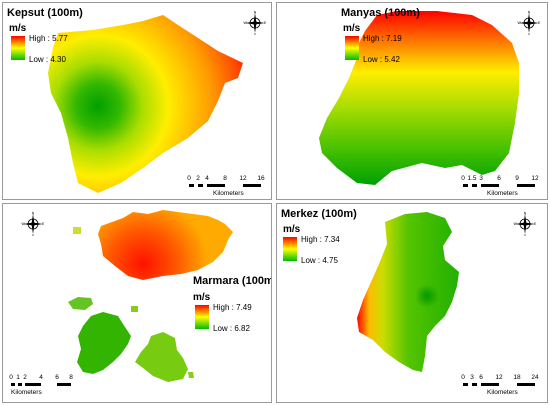 The width and height of the screenshot is (550, 405). Describe the element at coordinates (381, 59) in the screenshot. I see `legend-low-label: Low : 5.42` at that location.